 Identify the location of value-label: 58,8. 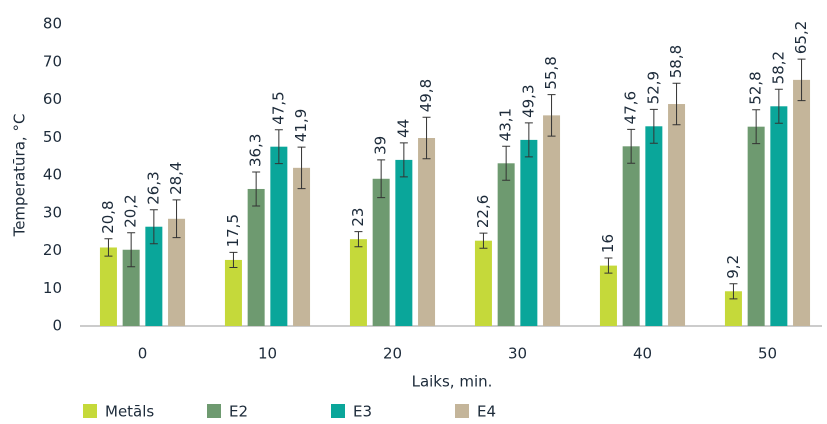
(676, 61).